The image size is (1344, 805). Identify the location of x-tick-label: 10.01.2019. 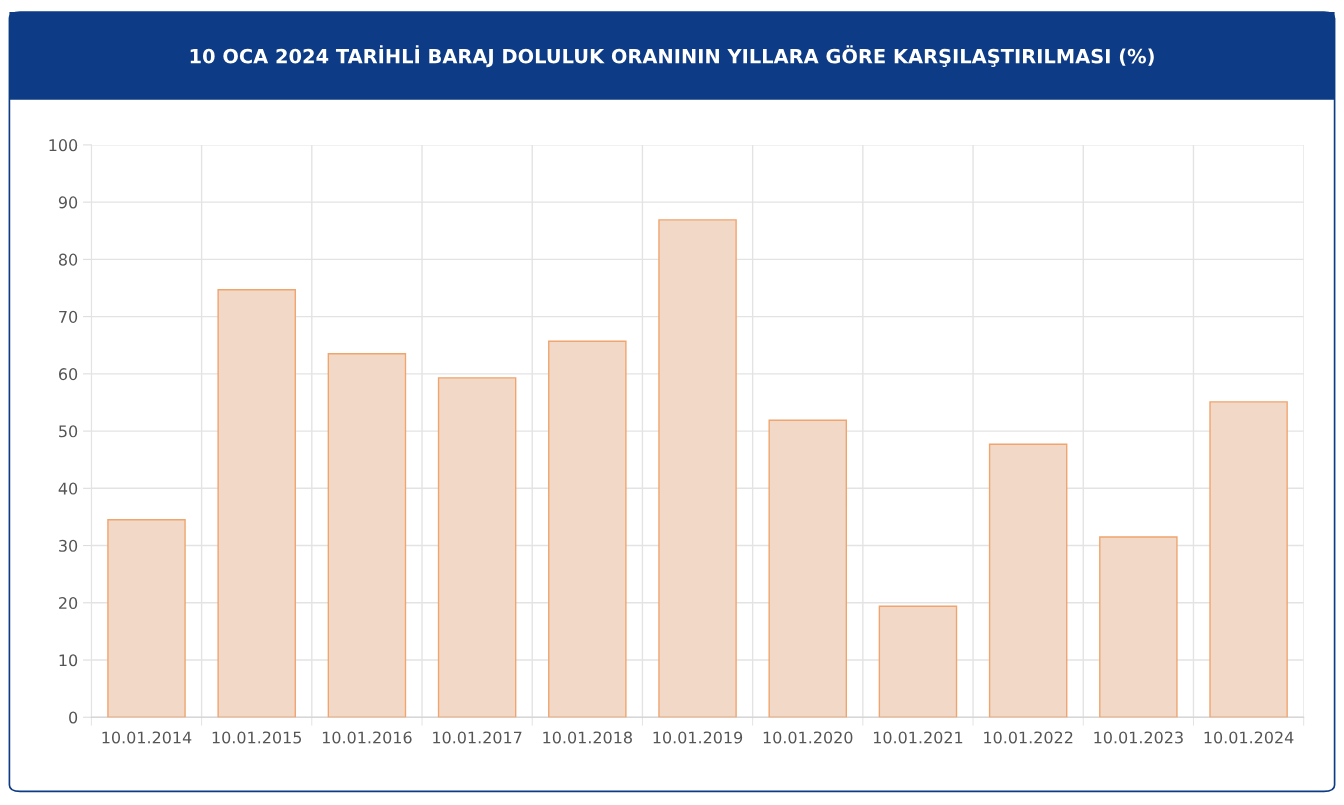
(698, 737).